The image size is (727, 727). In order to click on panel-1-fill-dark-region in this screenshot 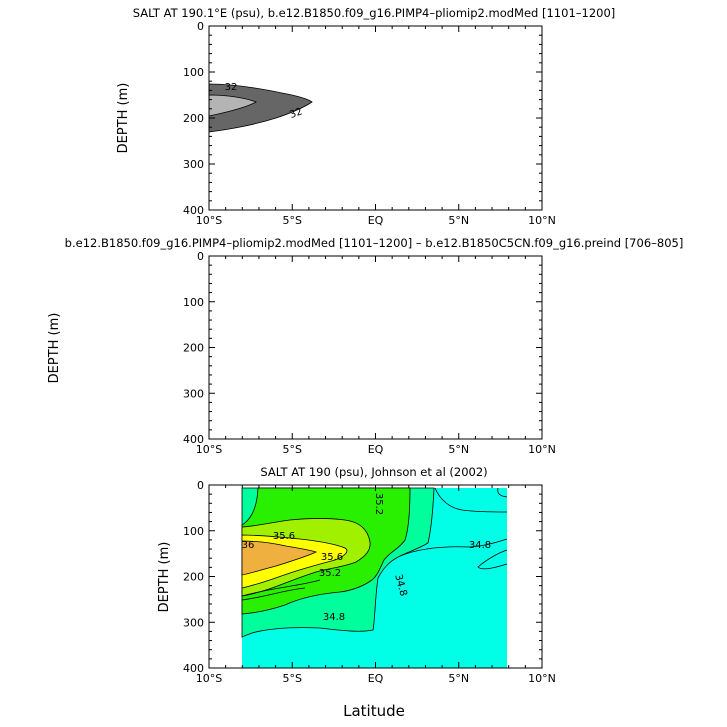, I will do `click(260, 108)`.